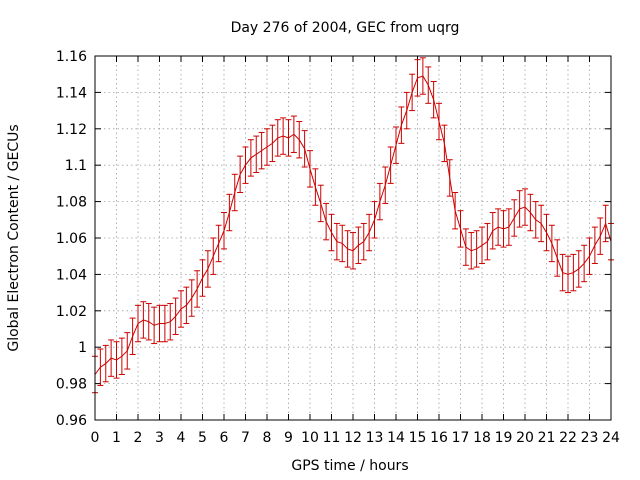  What do you see at coordinates (71, 57) in the screenshot?
I see `y-tick-label: 1.16` at bounding box center [71, 57].